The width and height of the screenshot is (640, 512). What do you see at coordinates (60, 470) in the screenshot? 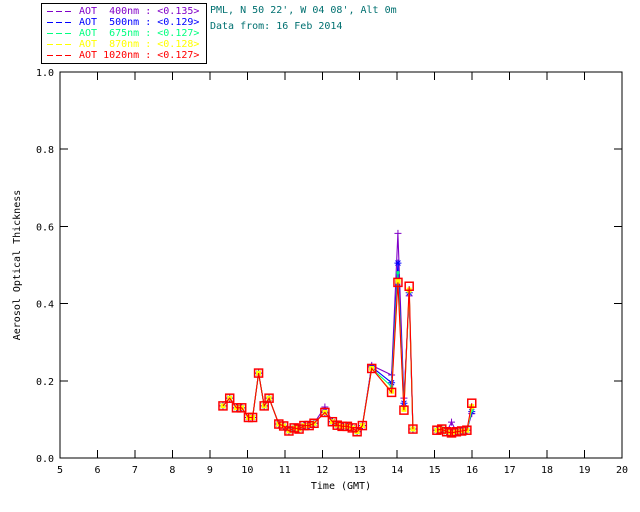
I see `x-tick-label: 5` at bounding box center [60, 470].